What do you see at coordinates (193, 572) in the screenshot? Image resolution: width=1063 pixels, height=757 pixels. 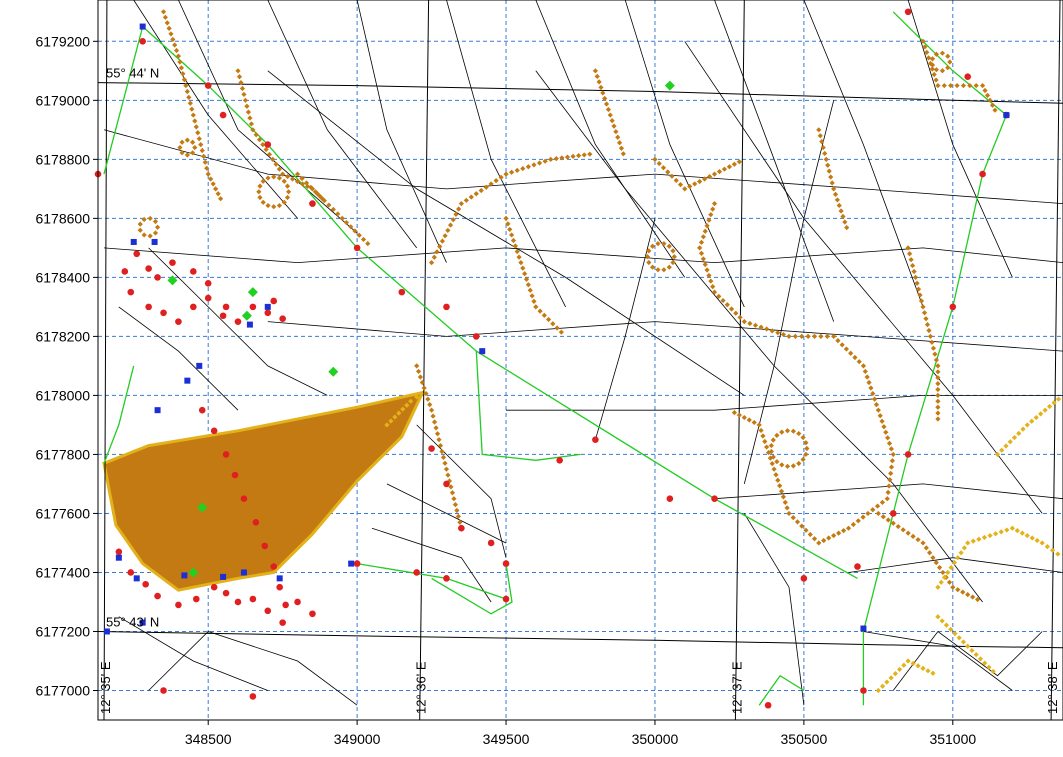 I see `mesh-node-green` at bounding box center [193, 572].